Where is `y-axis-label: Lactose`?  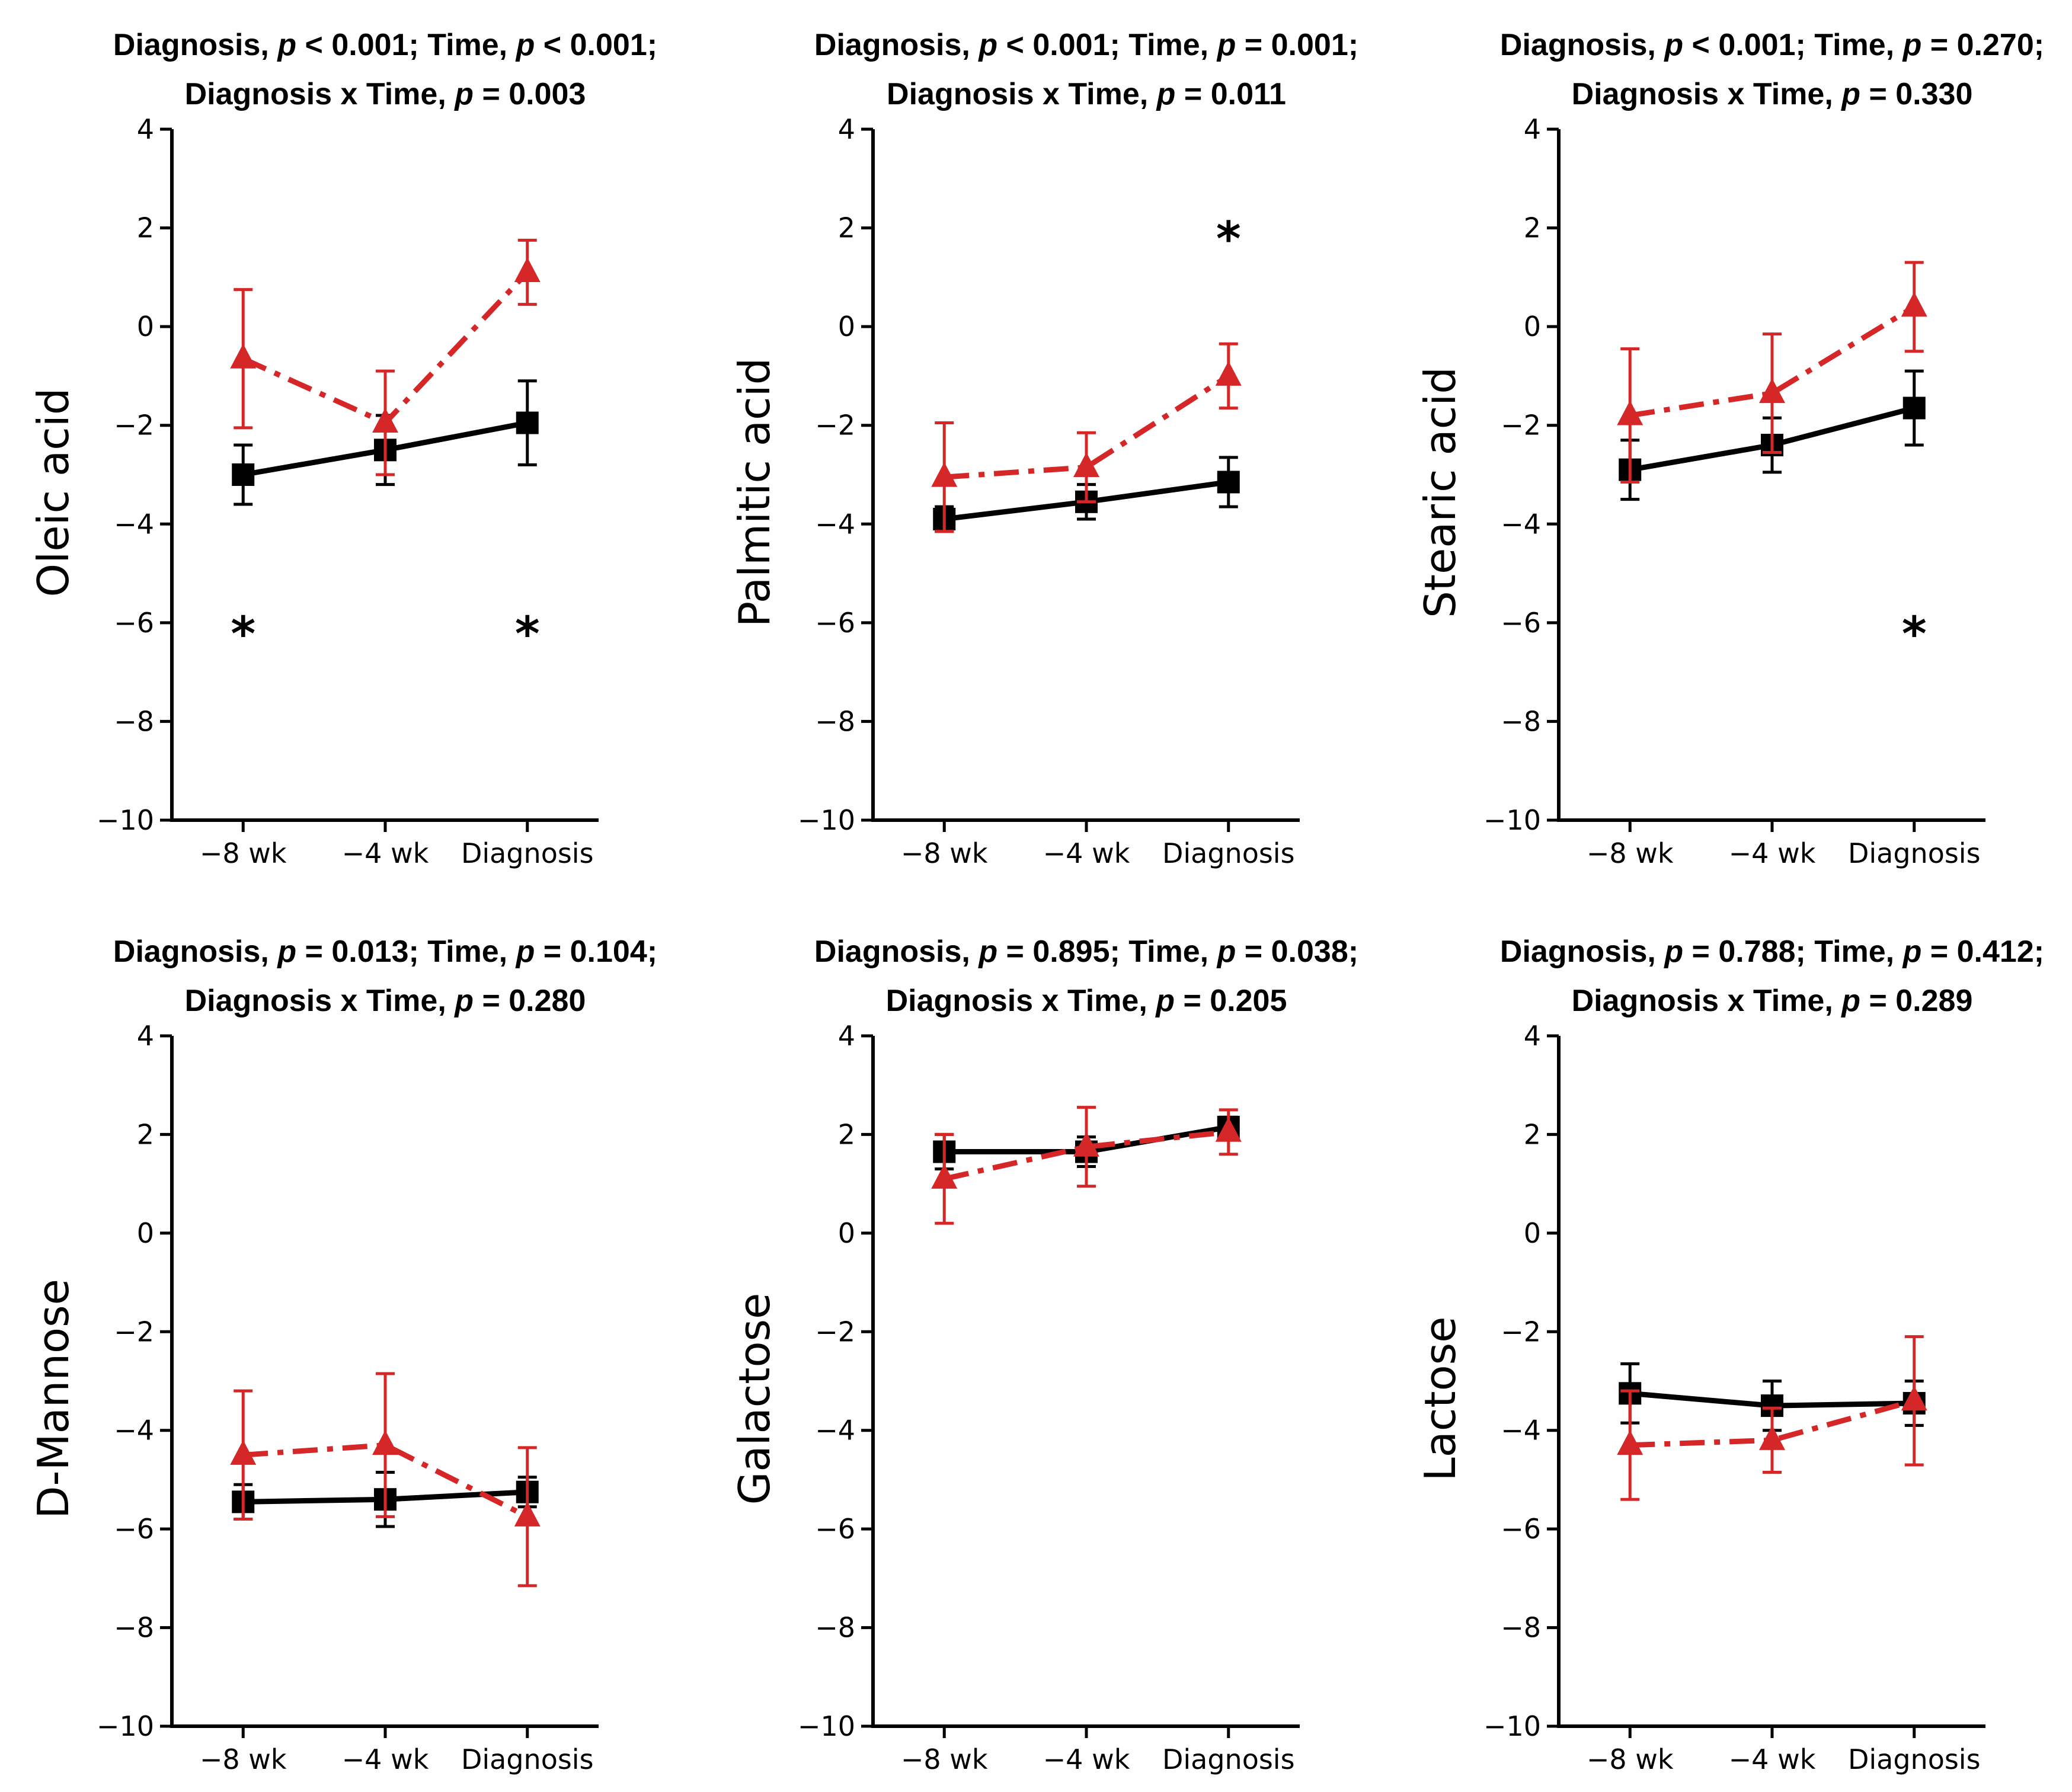
y-axis-label: Lactose is located at coordinates (1440, 1399).